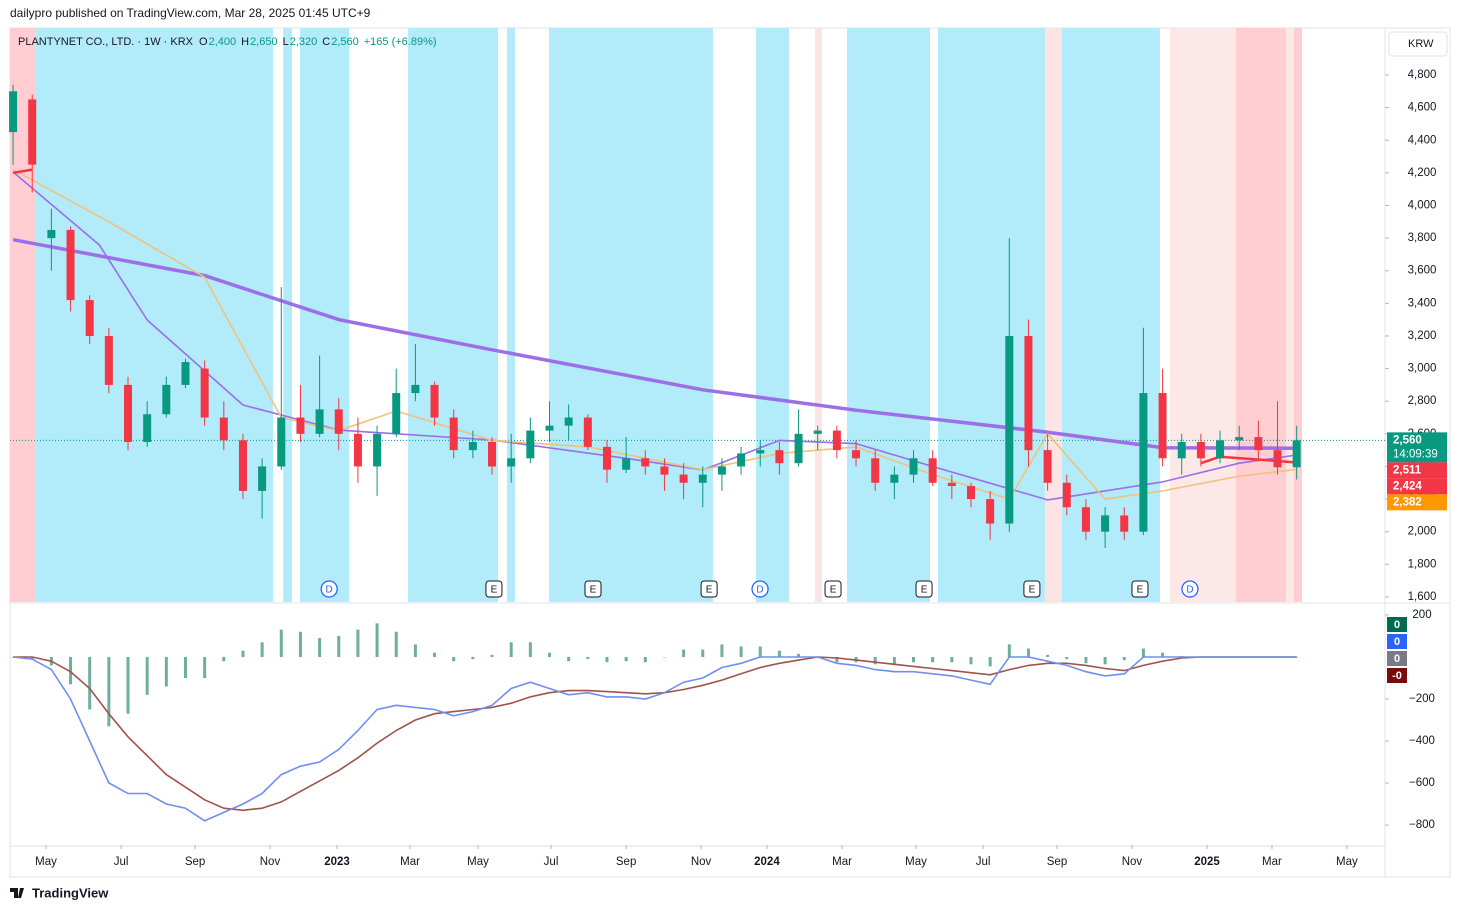 This screenshot has width=1460, height=912. Describe the element at coordinates (1422, 303) in the screenshot. I see `y-tick-label: 3,400` at that location.